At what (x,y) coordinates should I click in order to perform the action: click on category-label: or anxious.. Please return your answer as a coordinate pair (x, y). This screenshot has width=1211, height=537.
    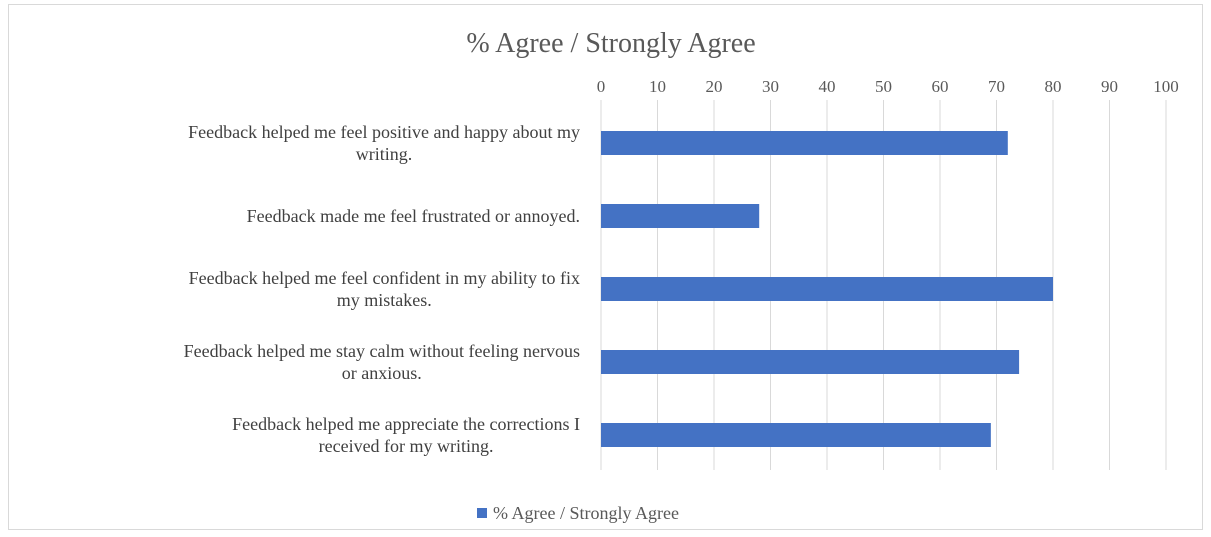
    Looking at the image, I should click on (382, 373).